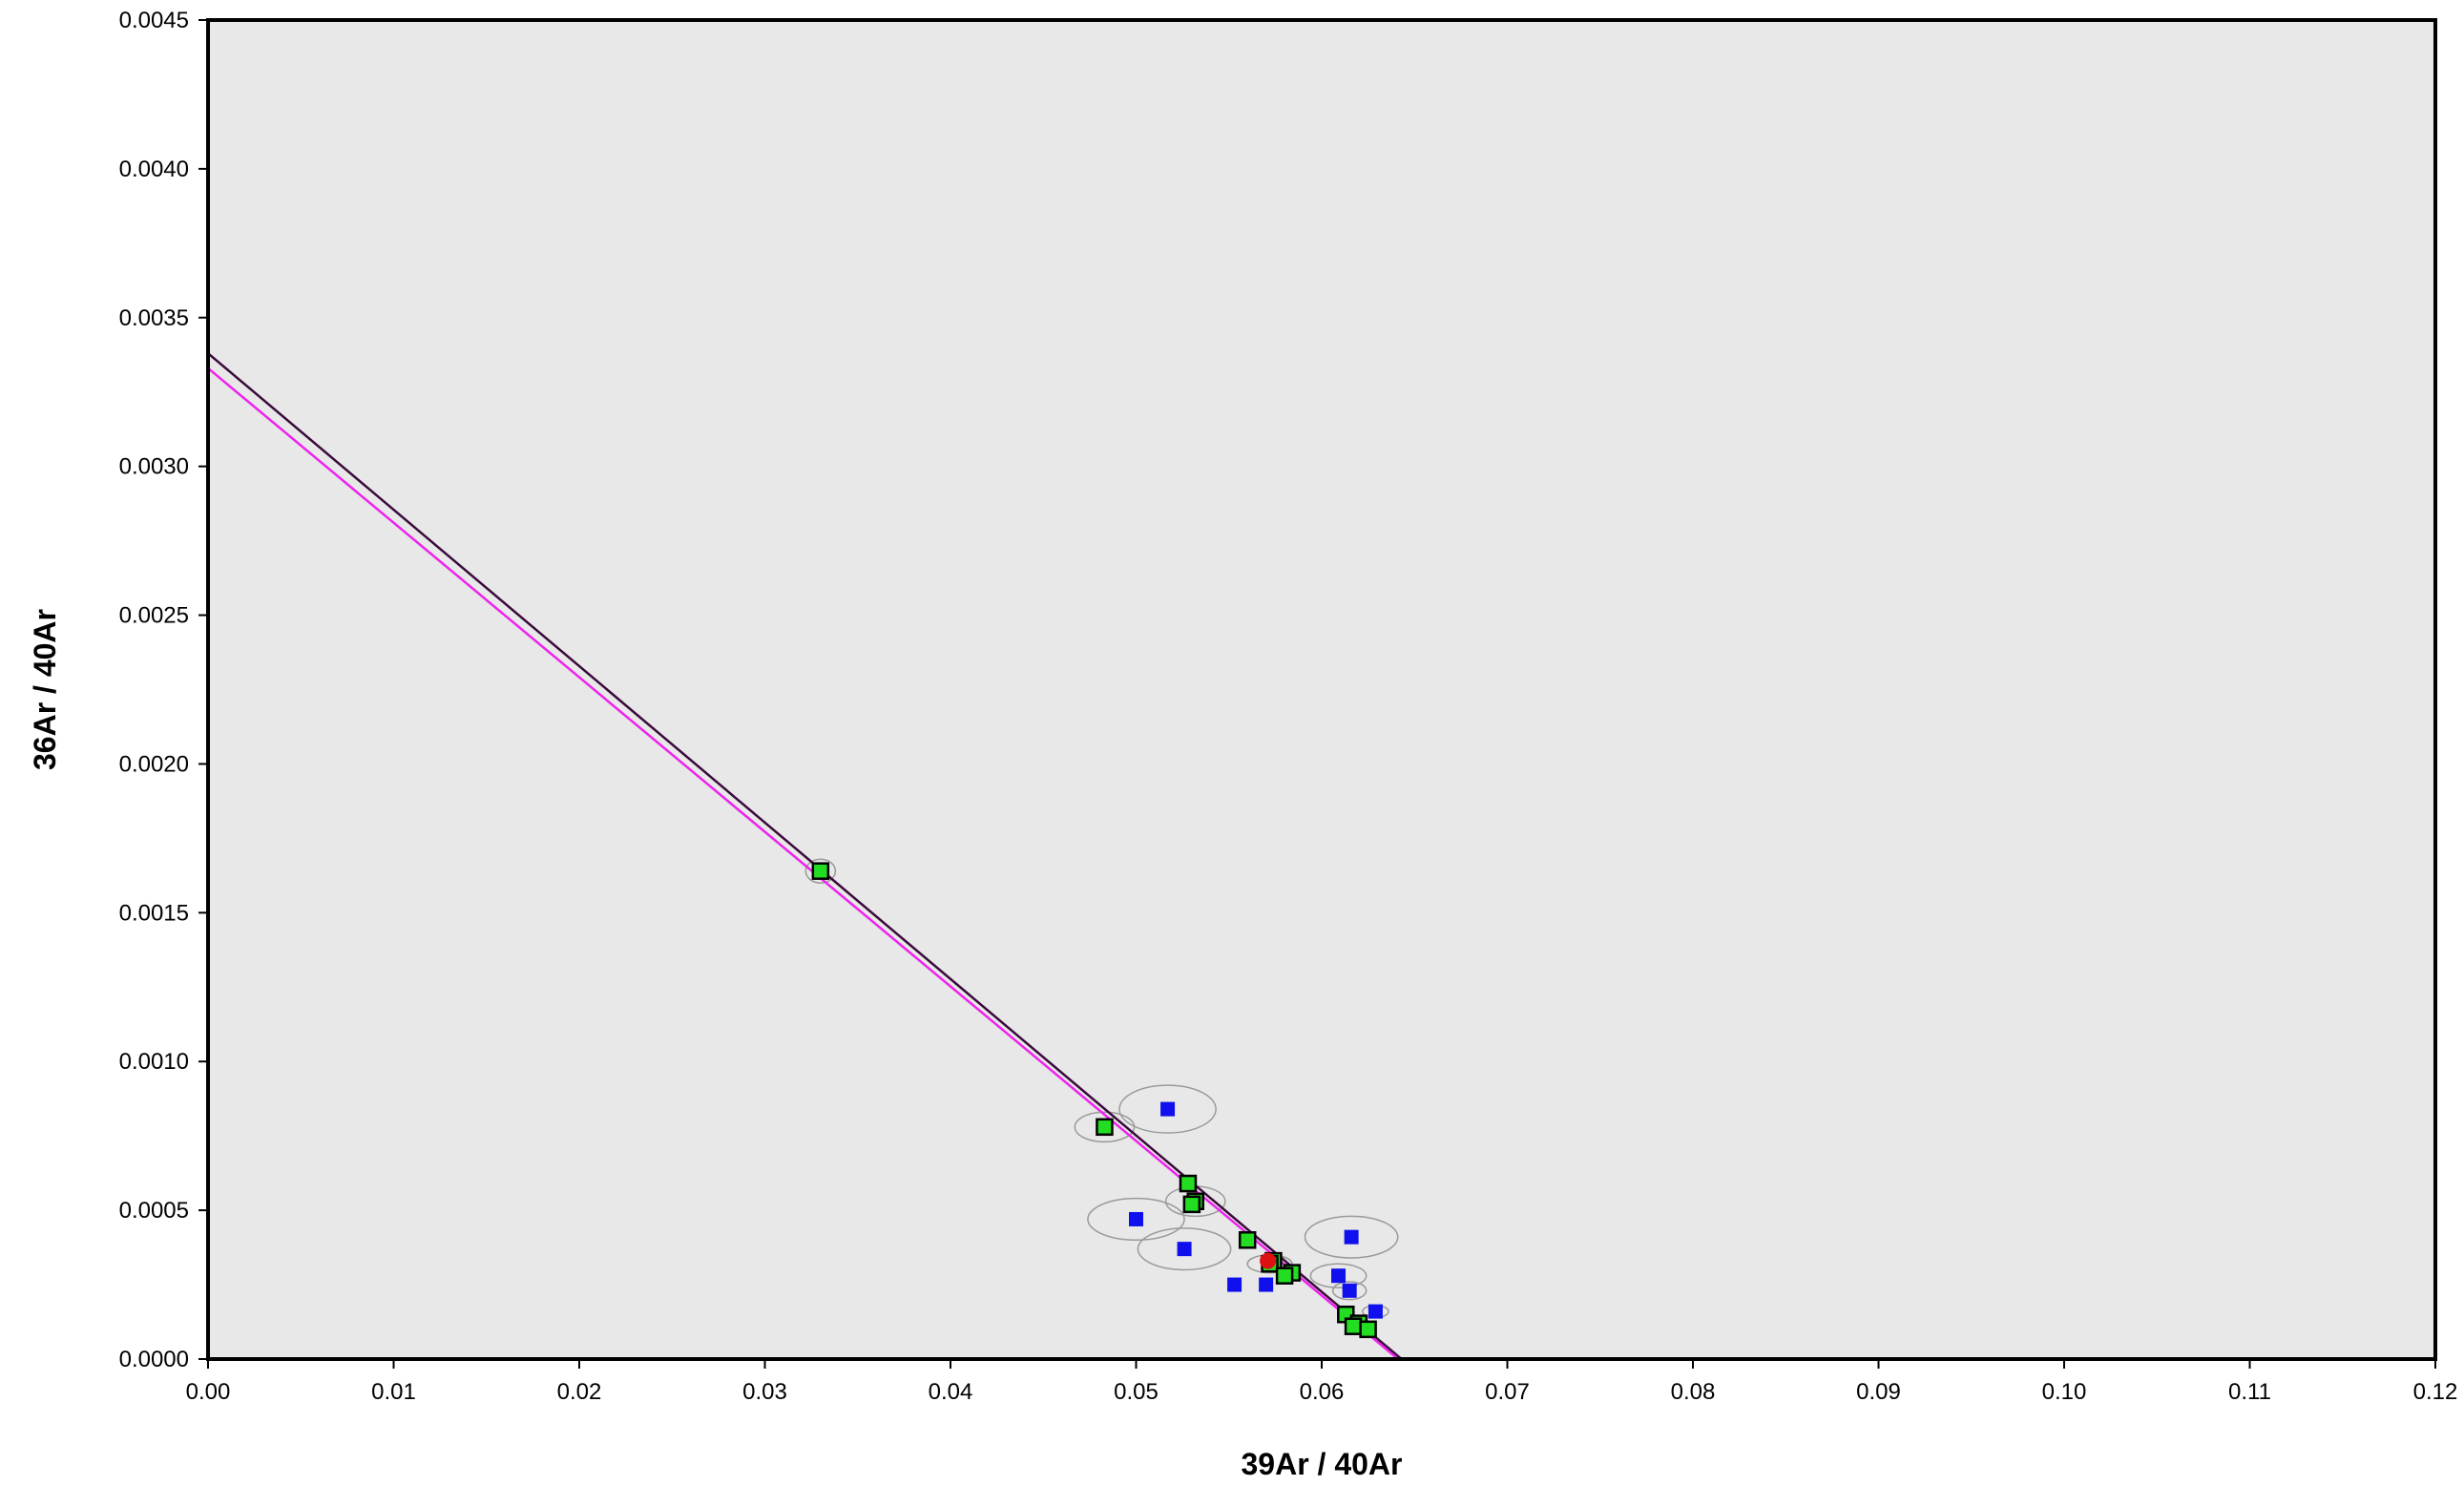 This screenshot has height=1486, width=2464. What do you see at coordinates (1323, 1464) in the screenshot?
I see `x-axis-title: 39Ar / 40Ar` at bounding box center [1323, 1464].